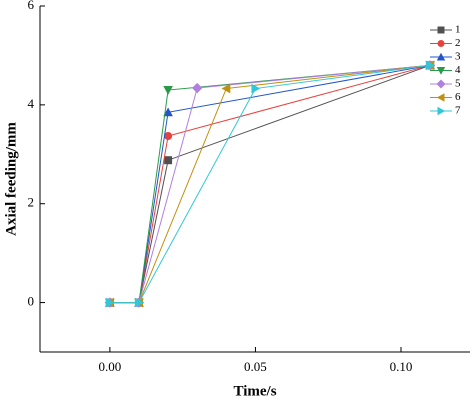 This screenshot has height=404, width=474. I want to click on y-tick-label: 6, so click(31, 6).